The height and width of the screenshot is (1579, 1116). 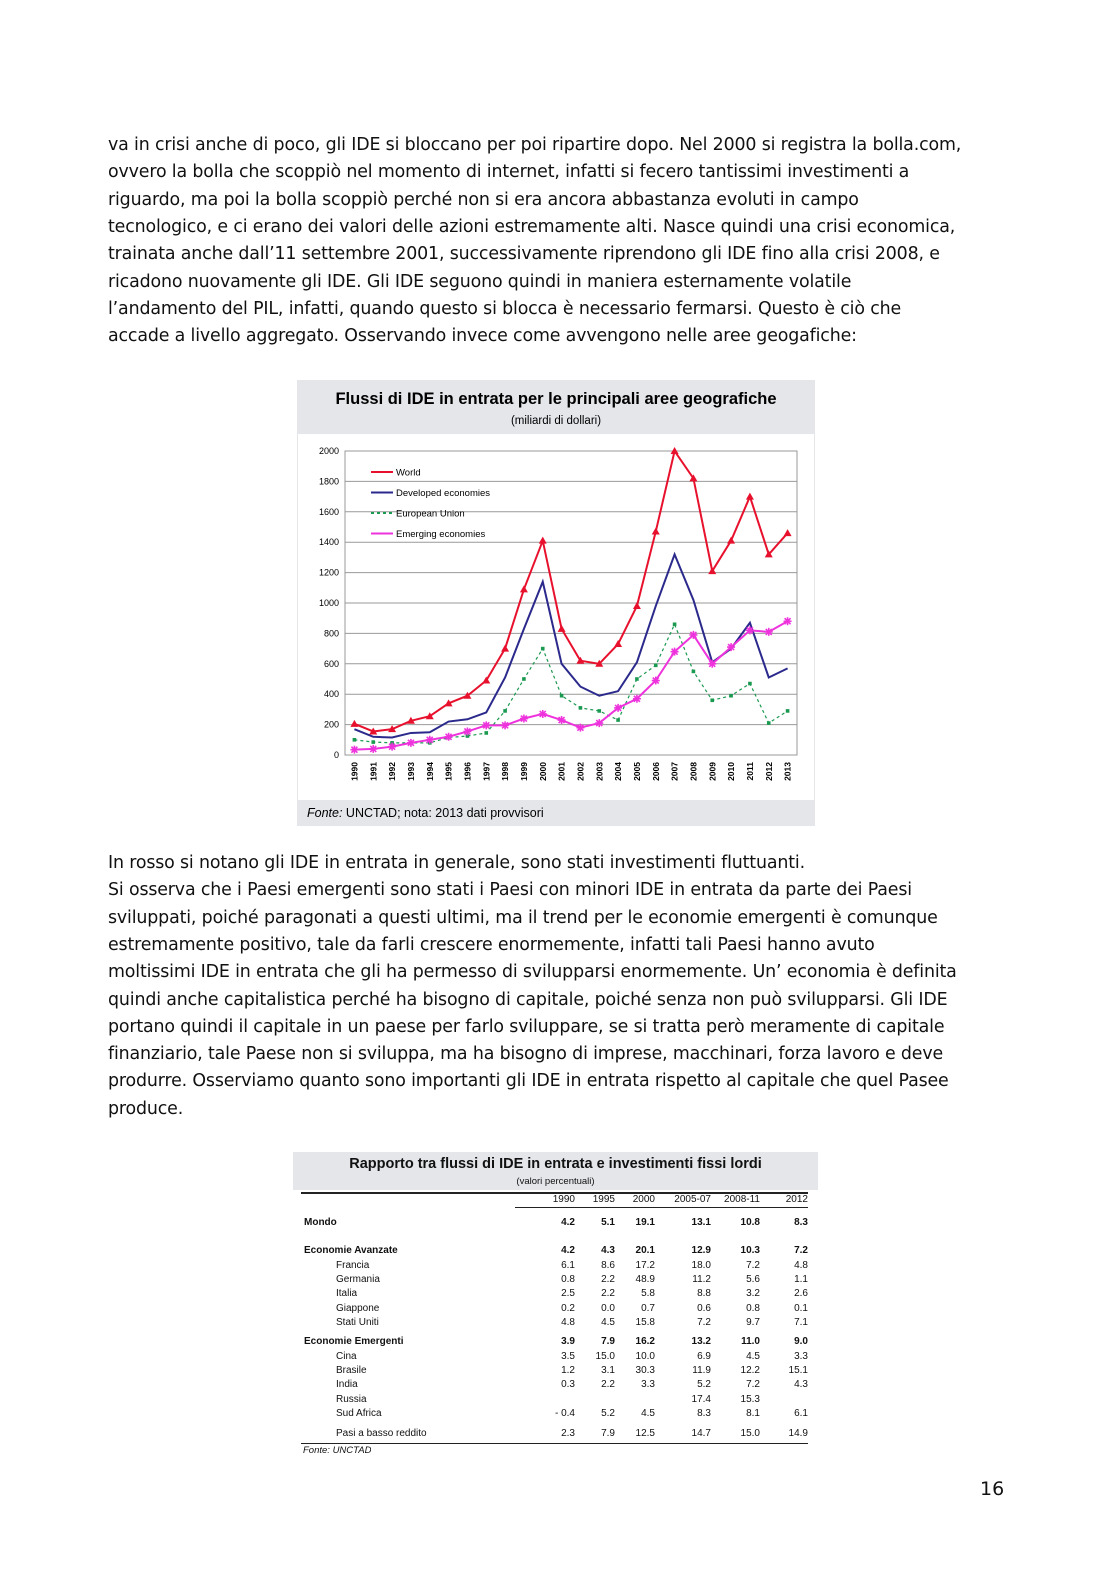 What do you see at coordinates (801, 1322) in the screenshot?
I see `table-cell: 7.1` at bounding box center [801, 1322].